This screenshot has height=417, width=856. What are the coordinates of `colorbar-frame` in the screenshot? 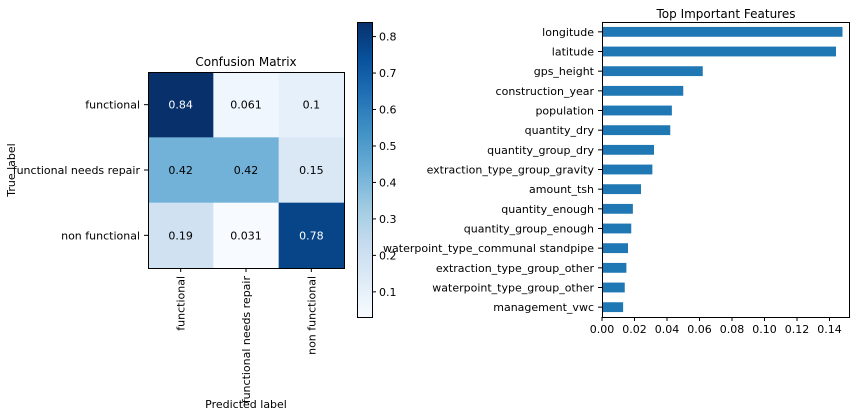 It's located at (365, 170).